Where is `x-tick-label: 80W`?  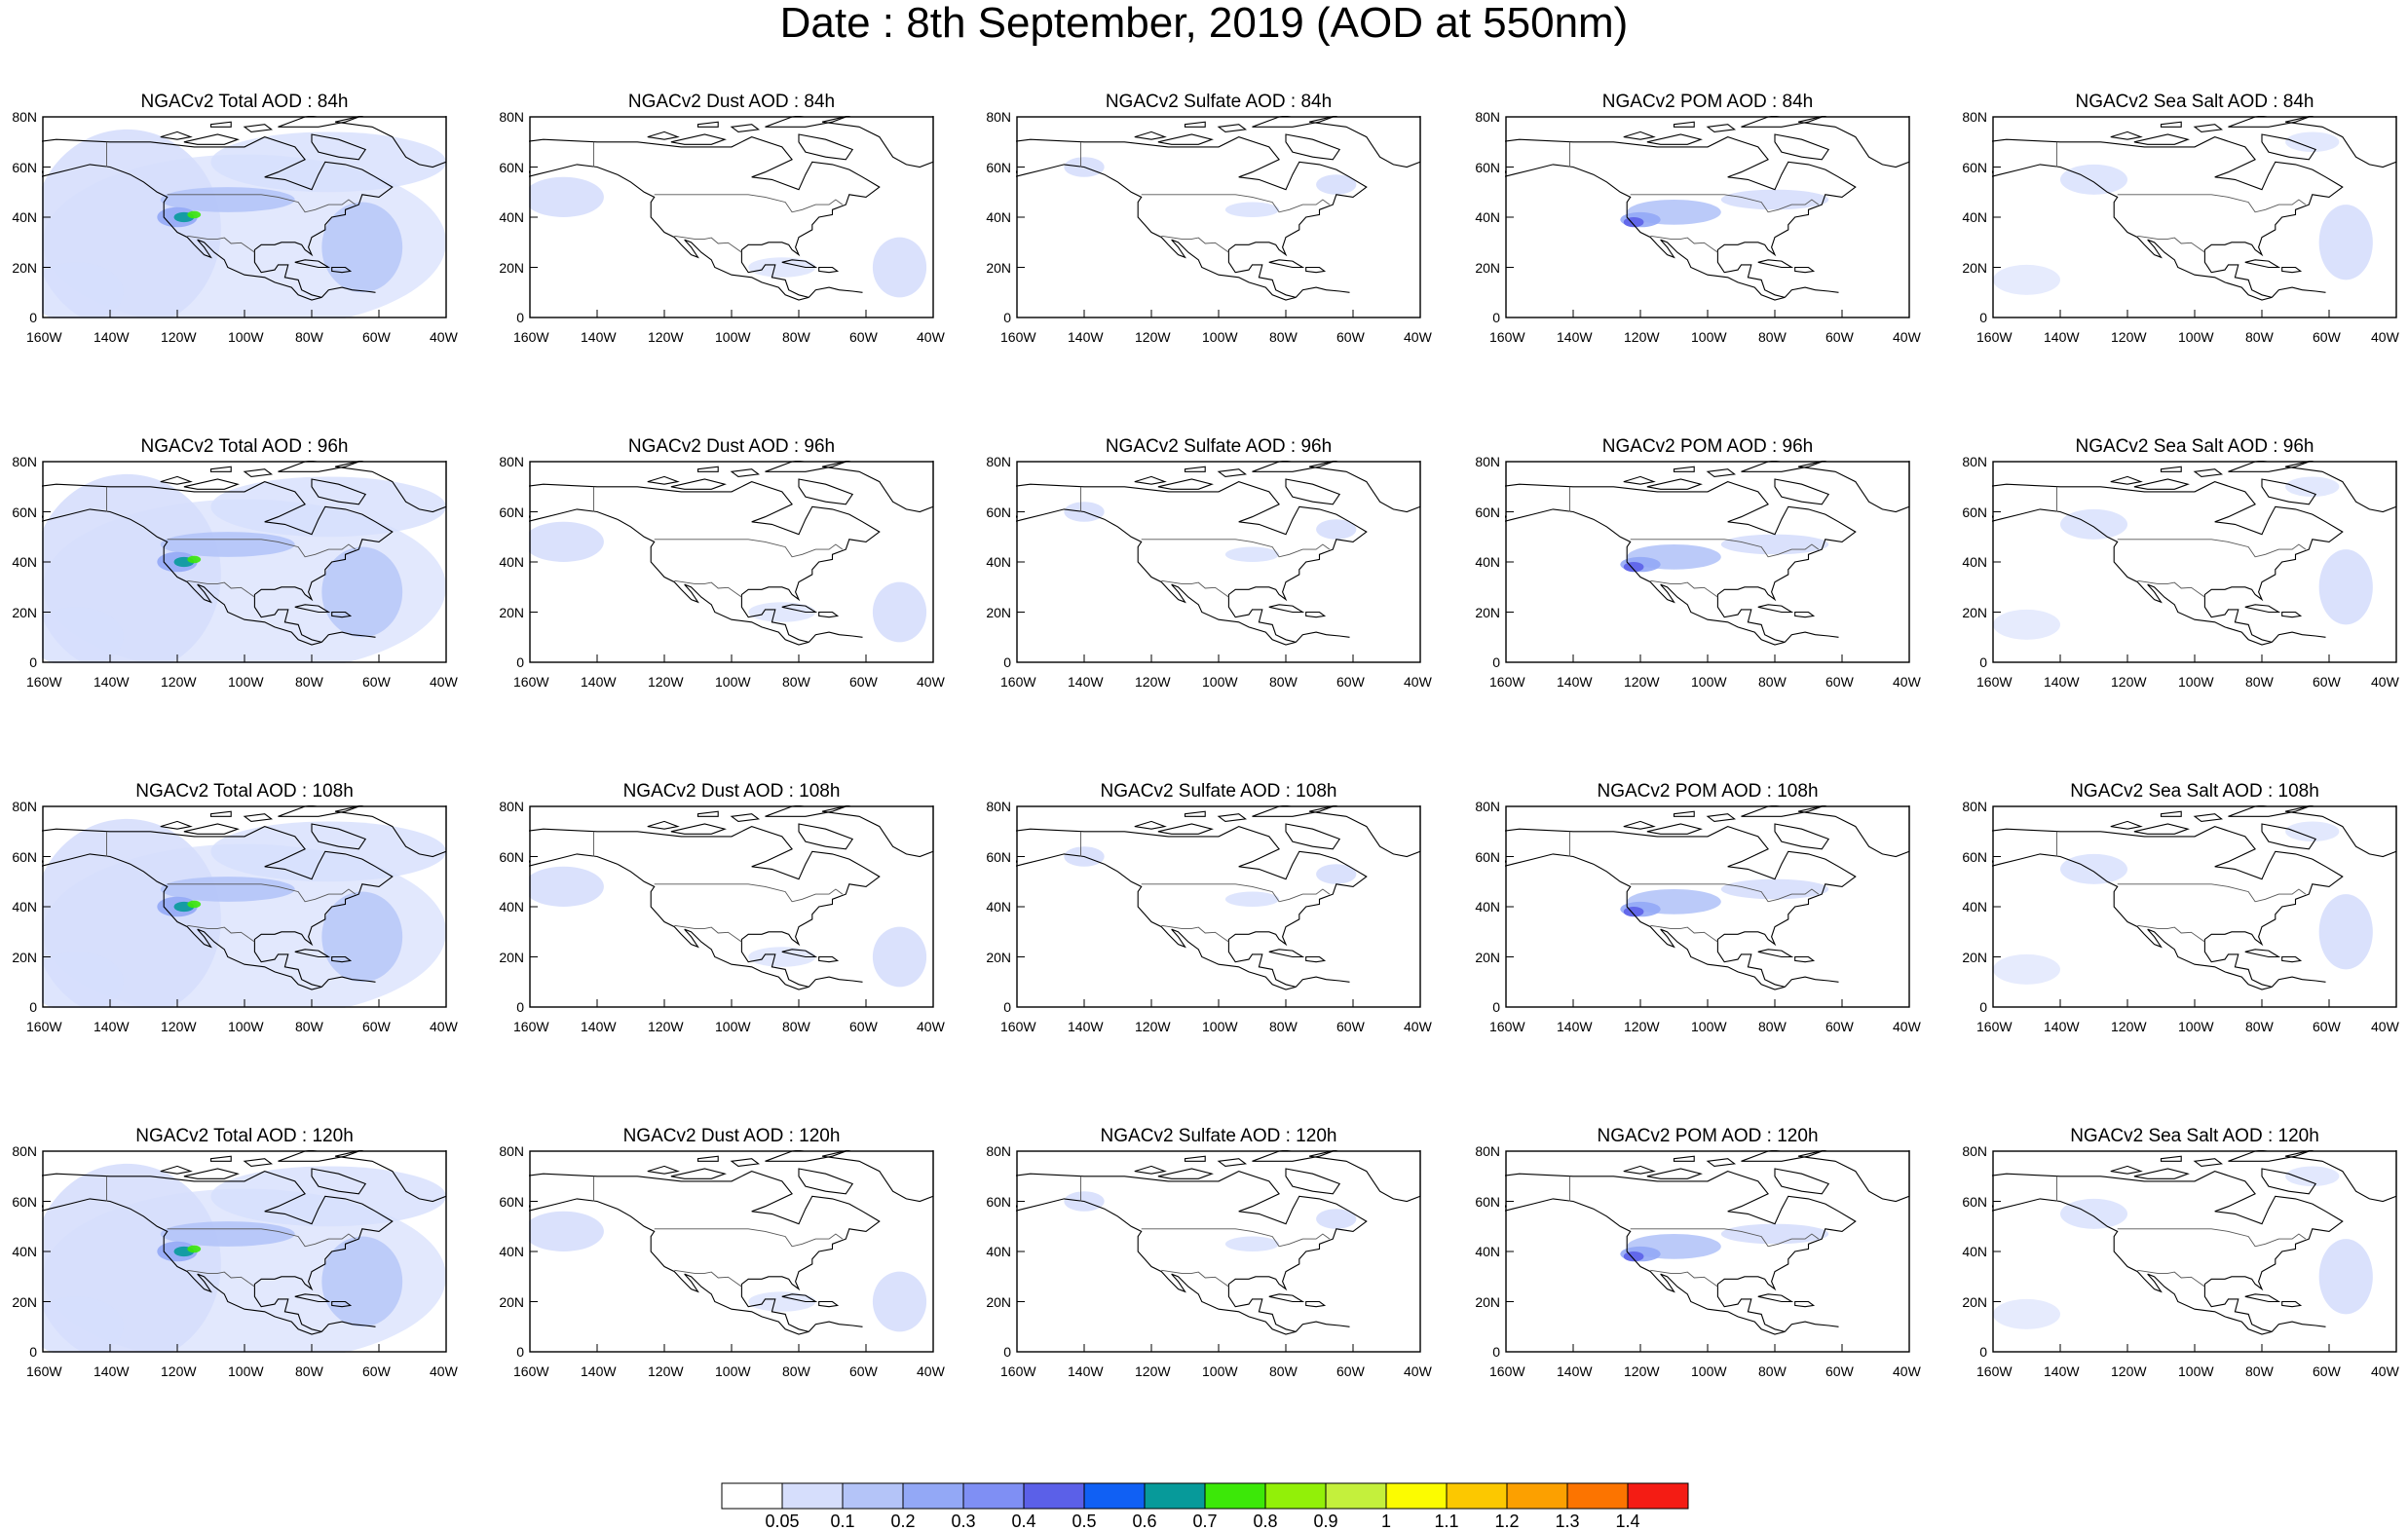
x-tick-label: 80W is located at coordinates (1772, 1371).